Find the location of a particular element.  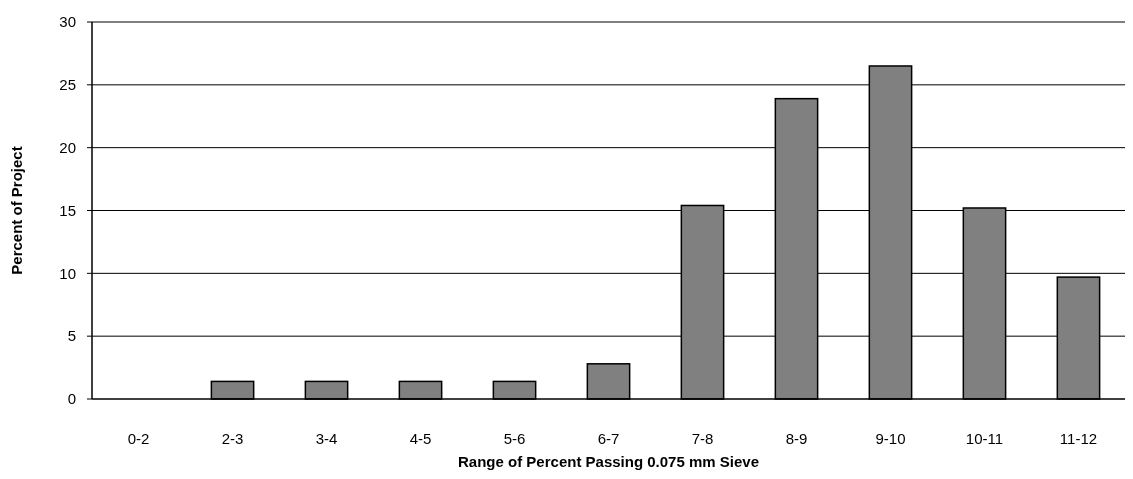

x-tick-label: 11-12 is located at coordinates (1078, 438).